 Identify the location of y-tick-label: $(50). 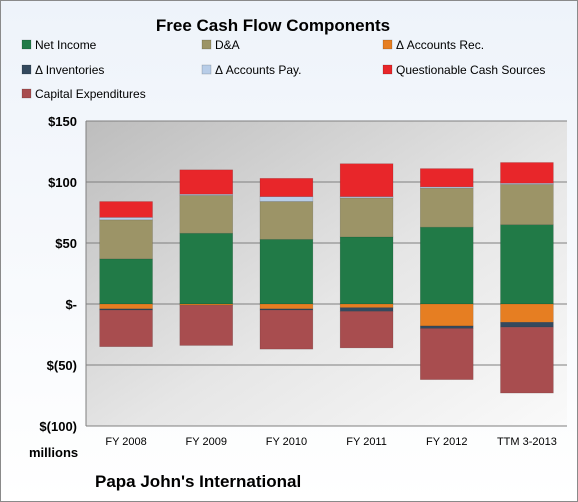
(62, 365).